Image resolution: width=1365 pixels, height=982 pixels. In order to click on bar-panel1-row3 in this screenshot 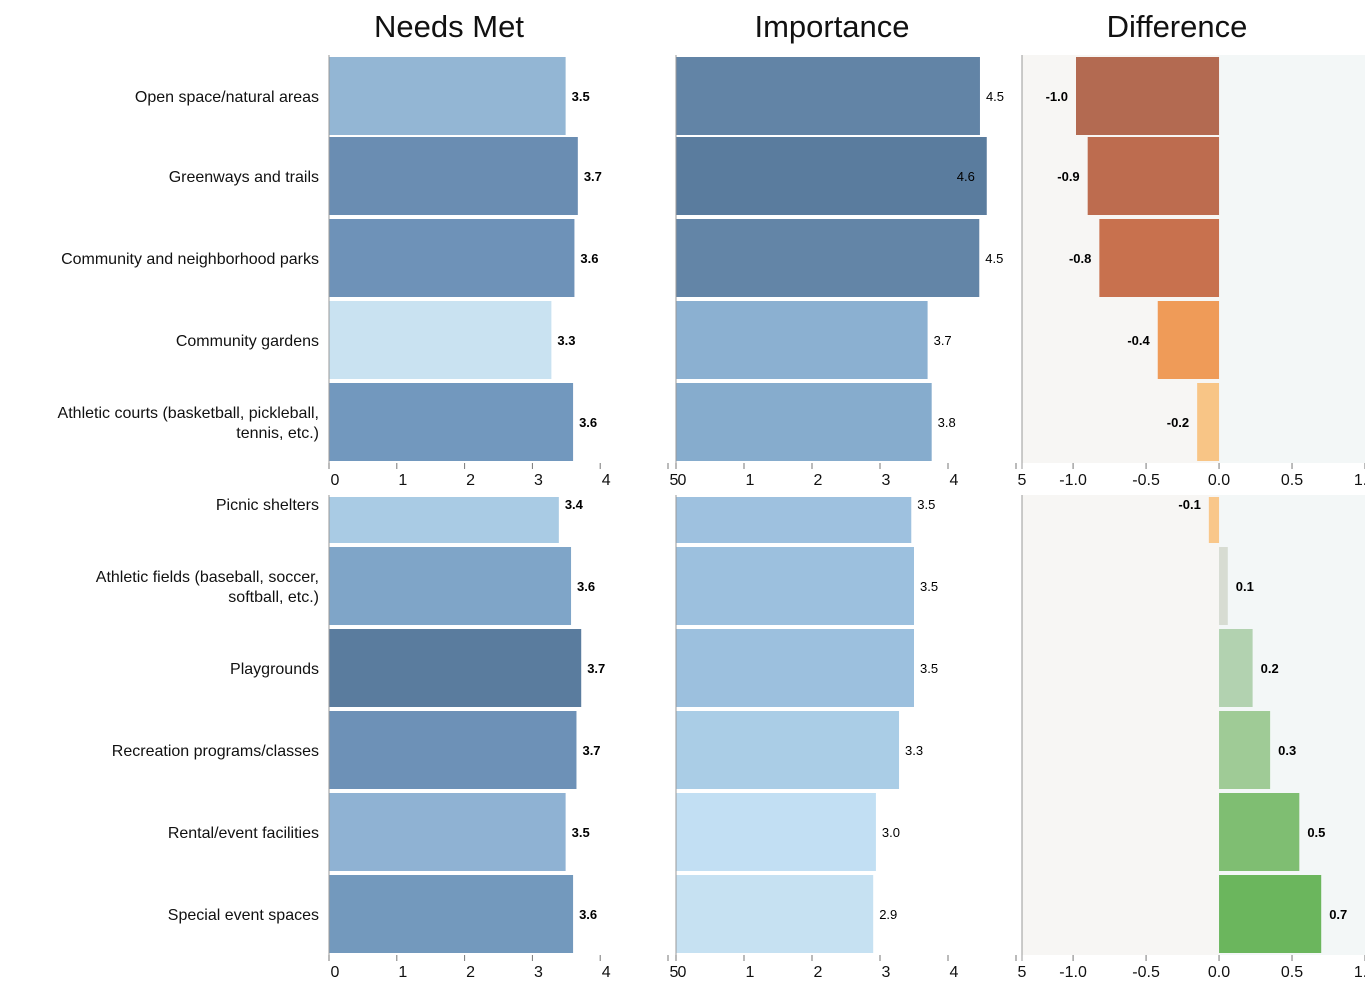, I will do `click(802, 340)`.